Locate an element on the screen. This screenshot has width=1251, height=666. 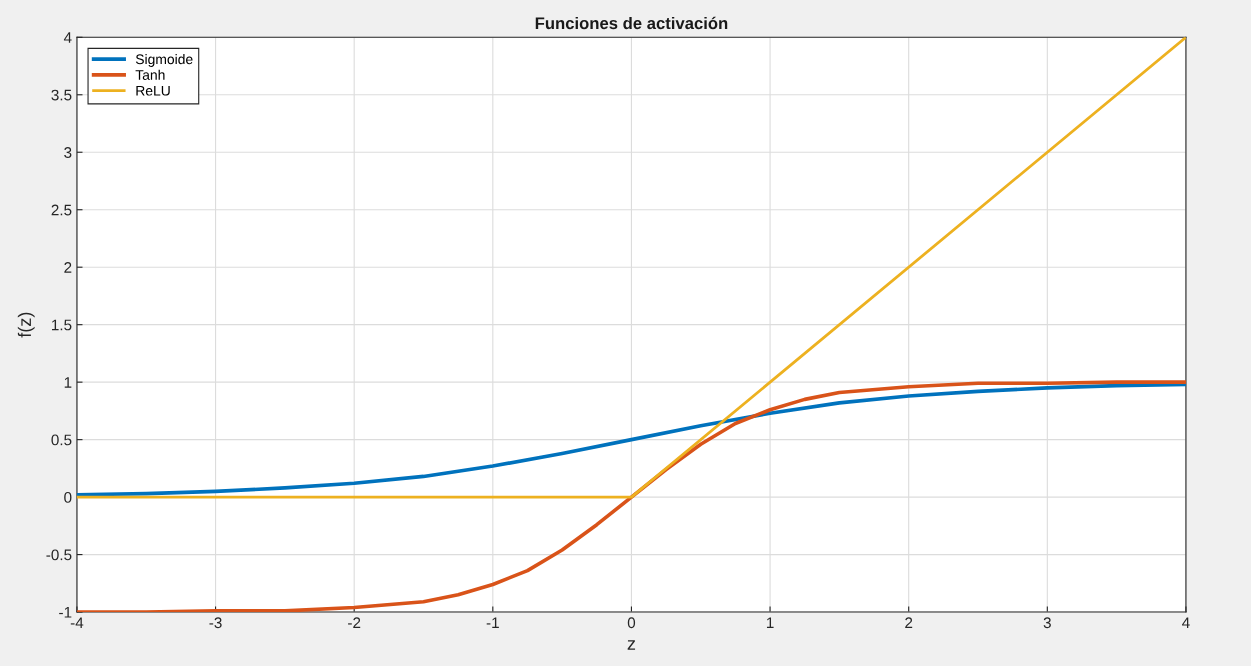
y-tick-label: 1.5 is located at coordinates (62, 325).